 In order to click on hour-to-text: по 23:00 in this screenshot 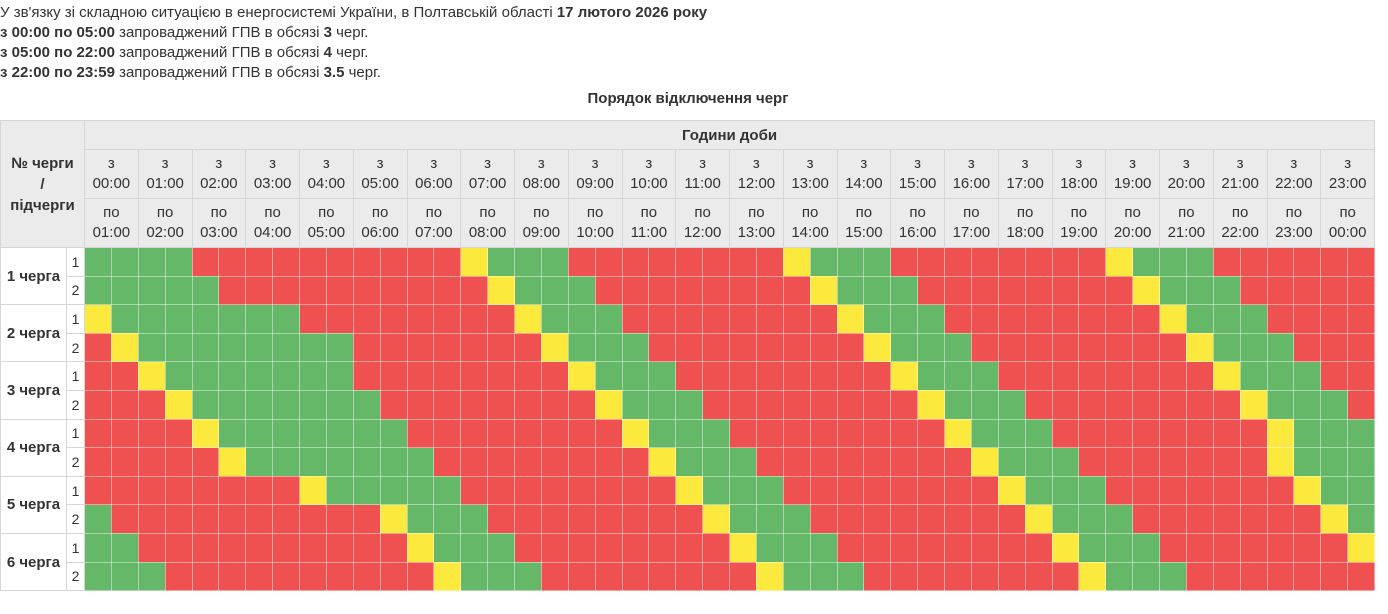, I will do `click(1294, 222)`.